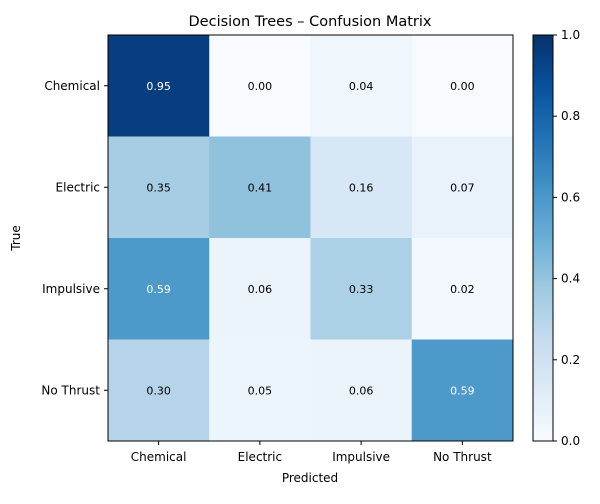 Image resolution: width=600 pixels, height=504 pixels. I want to click on cell-value-label: 0.30, so click(158, 390).